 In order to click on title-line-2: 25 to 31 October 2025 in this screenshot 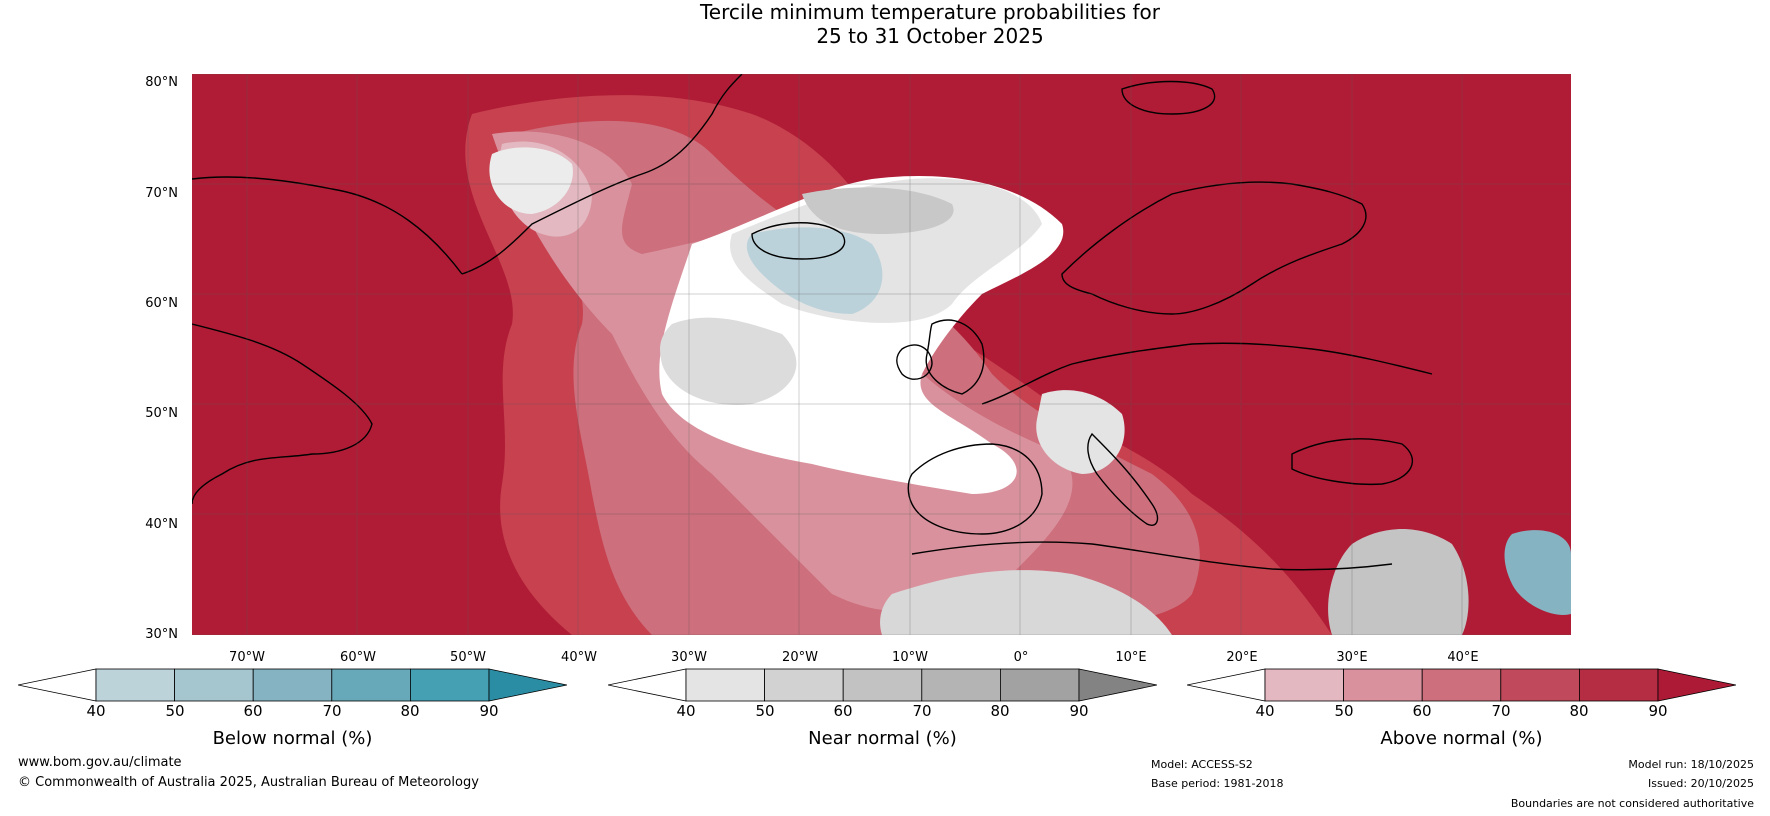, I will do `click(930, 36)`.